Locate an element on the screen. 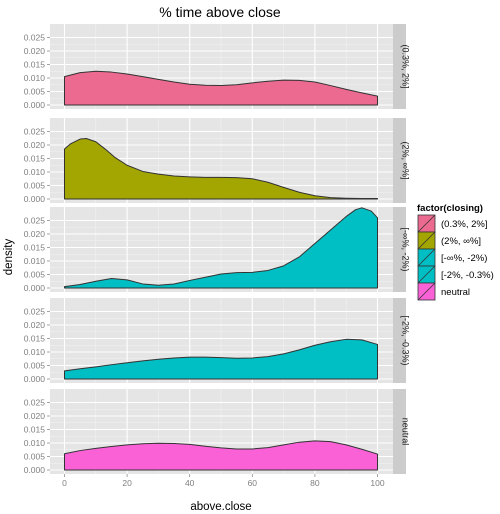  x-tick-label: 100 is located at coordinates (377, 483).